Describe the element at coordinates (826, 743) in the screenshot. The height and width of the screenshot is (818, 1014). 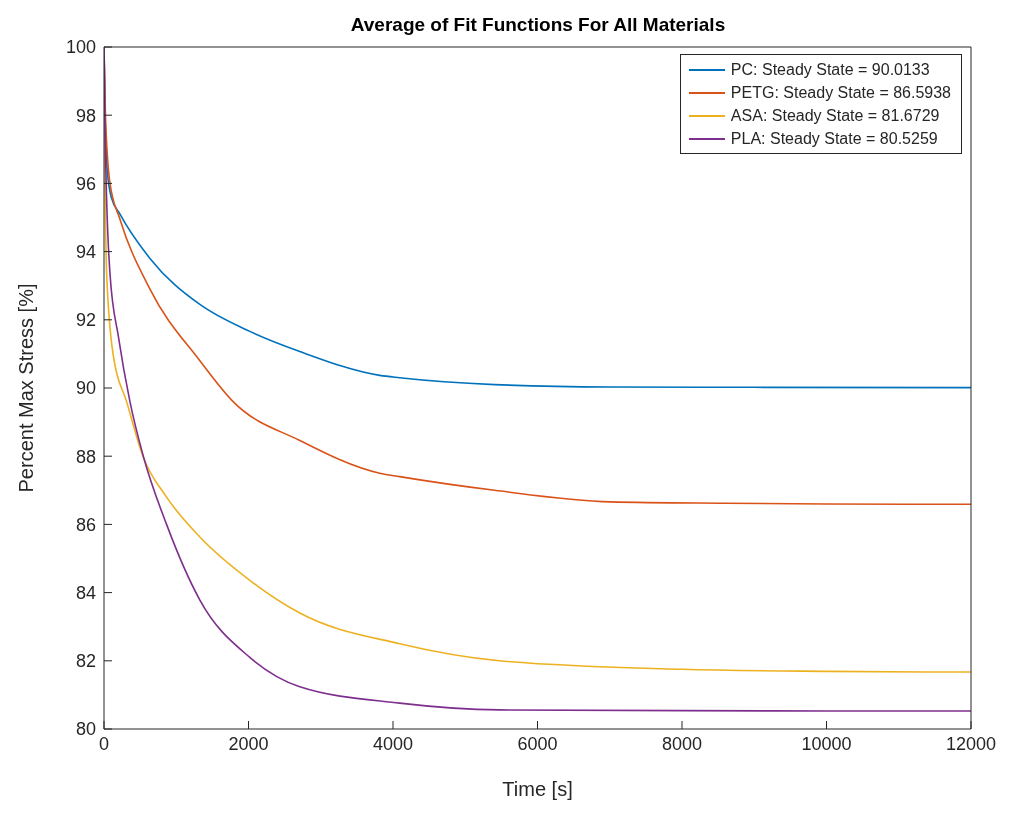
I see `x-tick-label: 10000` at that location.